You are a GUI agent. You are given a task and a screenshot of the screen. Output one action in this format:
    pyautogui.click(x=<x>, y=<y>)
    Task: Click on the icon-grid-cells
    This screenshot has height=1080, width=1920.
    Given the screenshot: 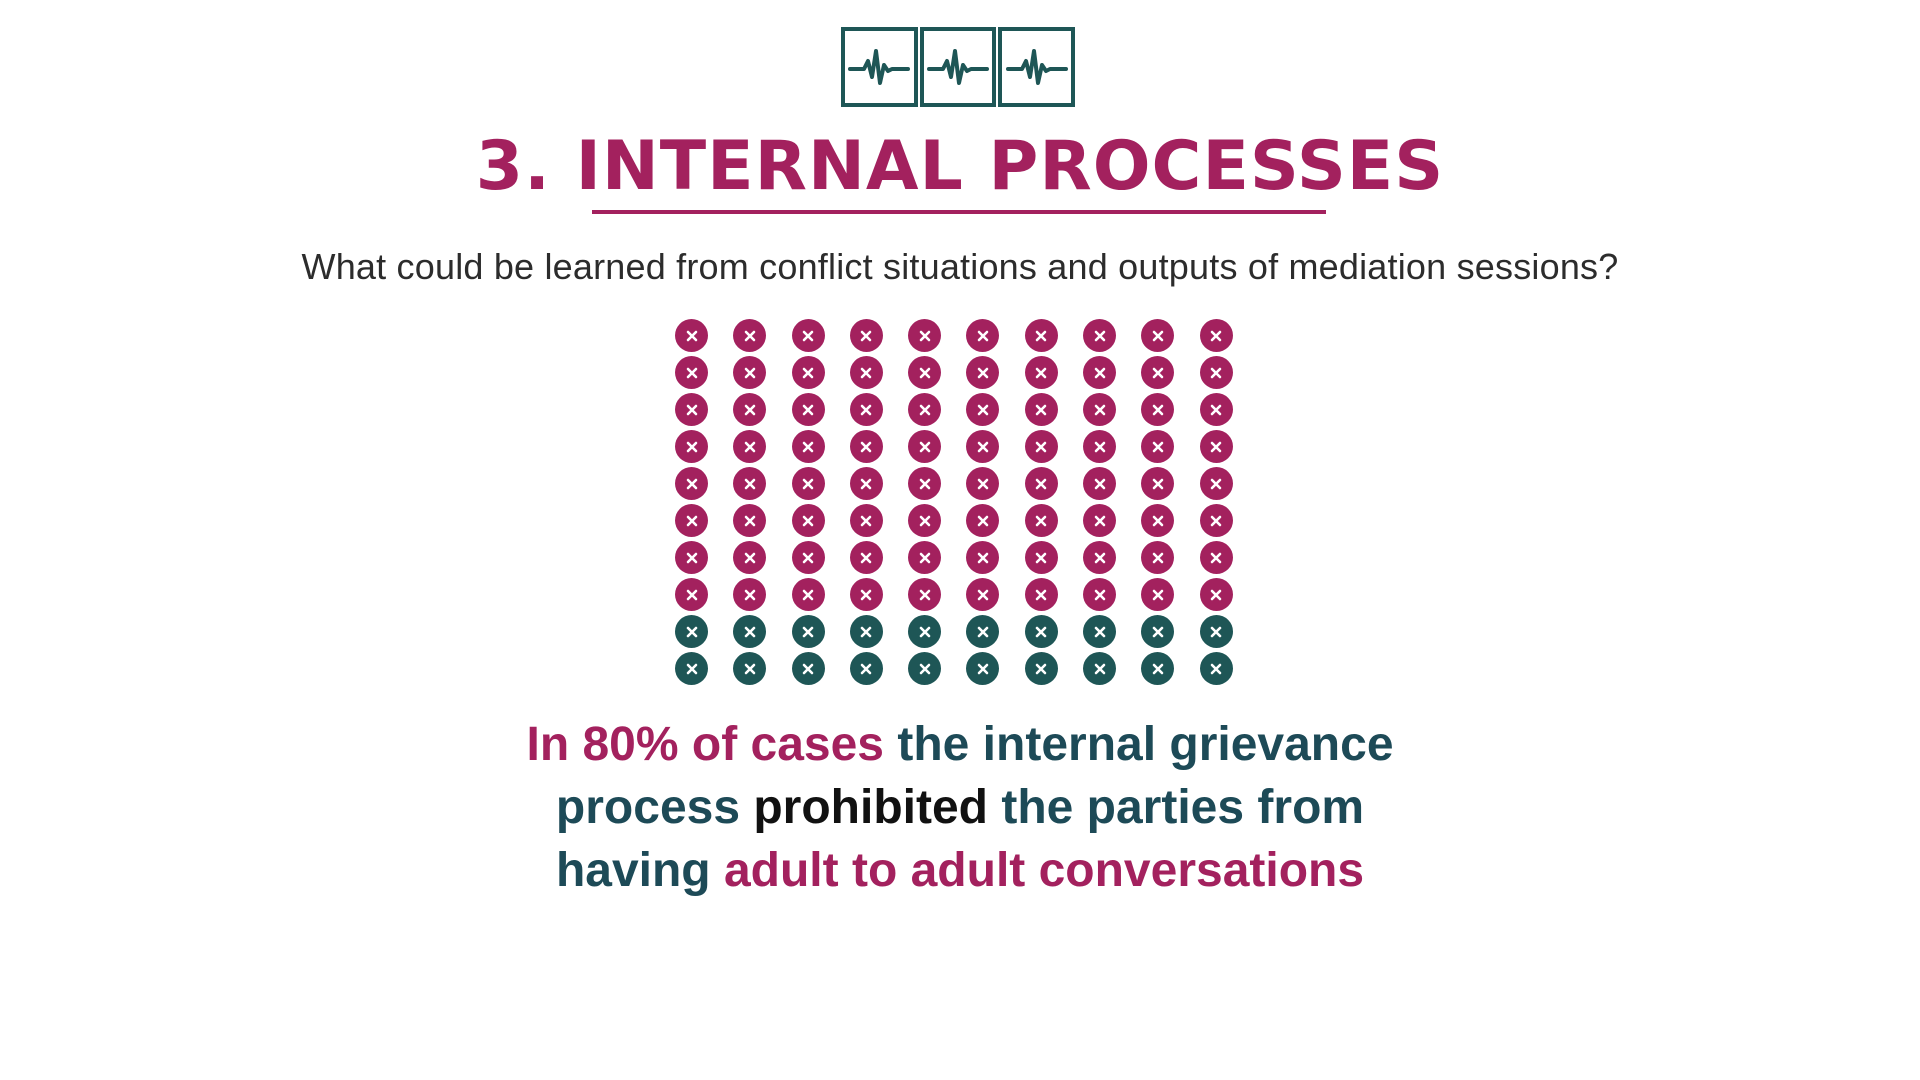 What is the action you would take?
    pyautogui.click(x=955, y=503)
    